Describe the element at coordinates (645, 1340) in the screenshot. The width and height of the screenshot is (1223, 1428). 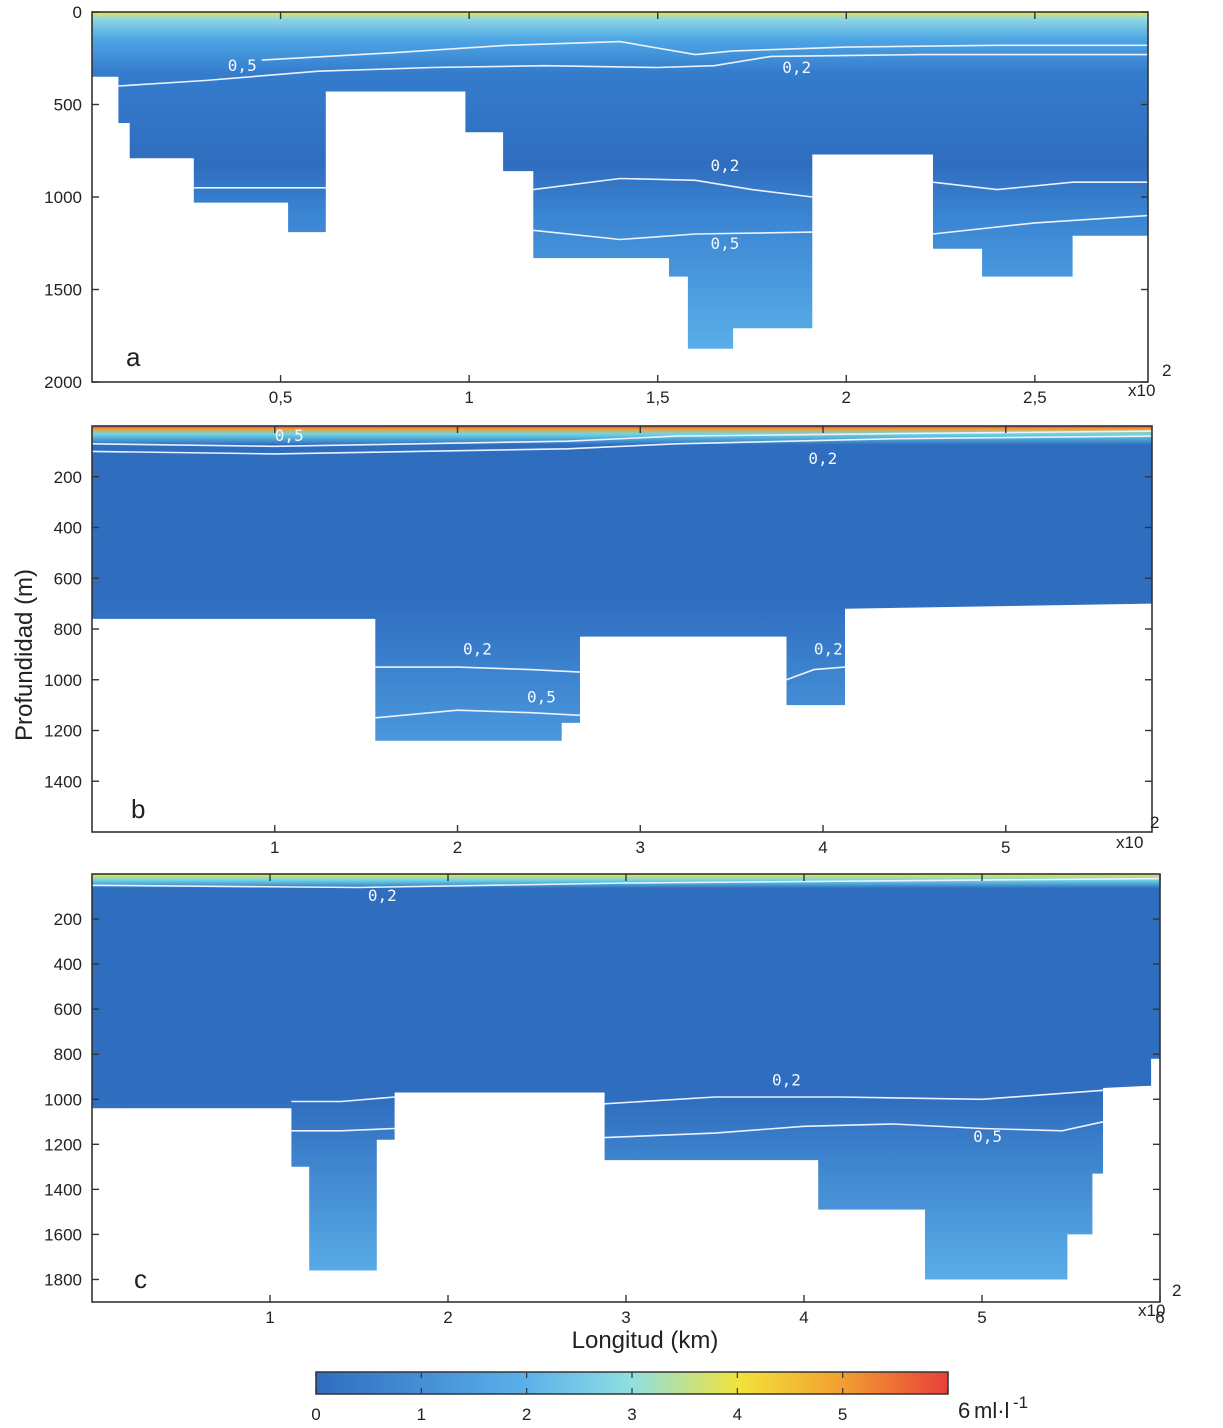
I see `x-axis-label: Longitud (km)` at that location.